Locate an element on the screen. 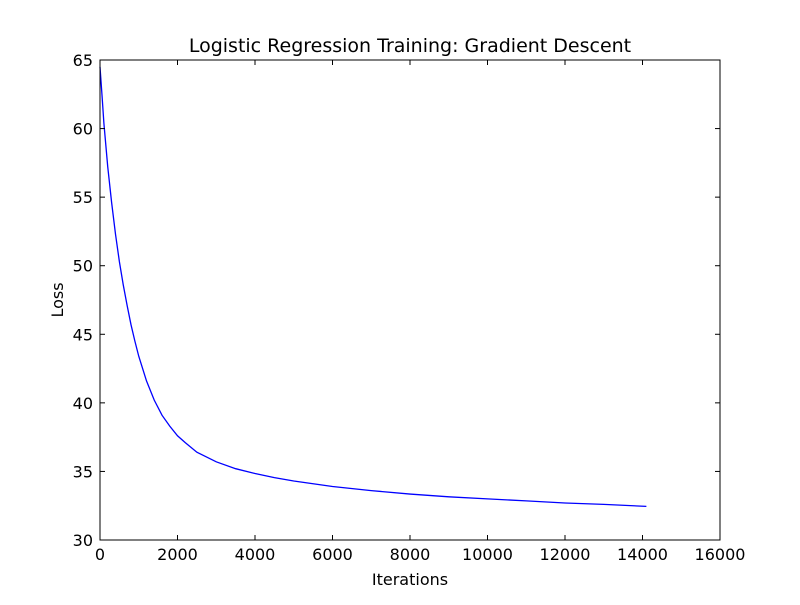 This screenshot has width=800, height=605. x-tick-label: 16000 is located at coordinates (720, 554).